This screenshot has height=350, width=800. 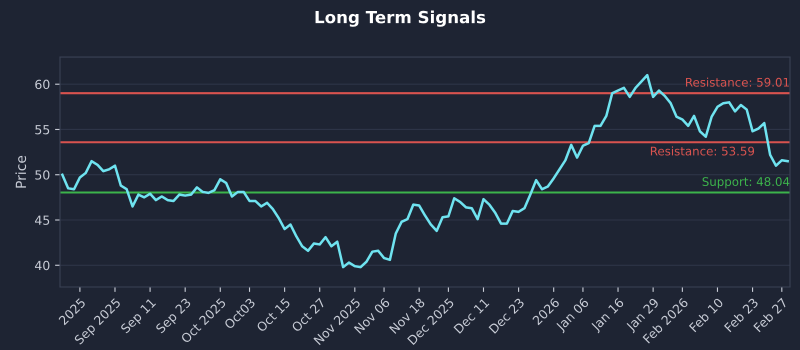 I want to click on ref-line-label: Resistance: 53.59, so click(x=702, y=151).